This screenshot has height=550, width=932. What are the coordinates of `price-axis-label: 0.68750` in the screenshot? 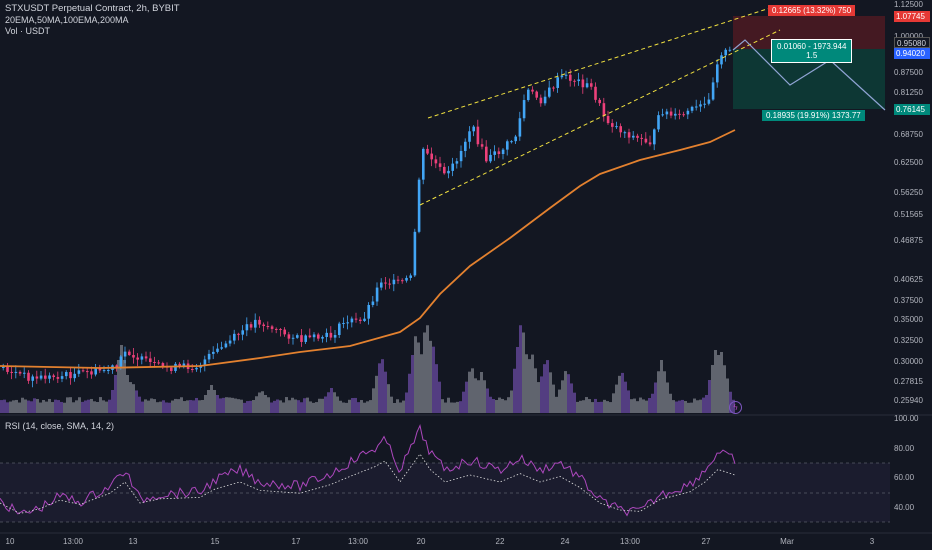 It's located at (908, 134).